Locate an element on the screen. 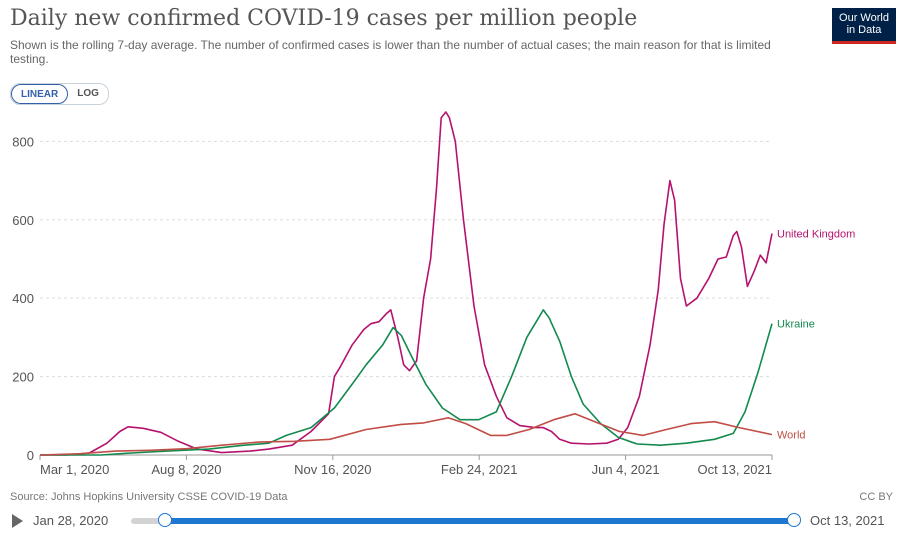 This screenshot has height=539, width=909. play-icon is located at coordinates (17, 521).